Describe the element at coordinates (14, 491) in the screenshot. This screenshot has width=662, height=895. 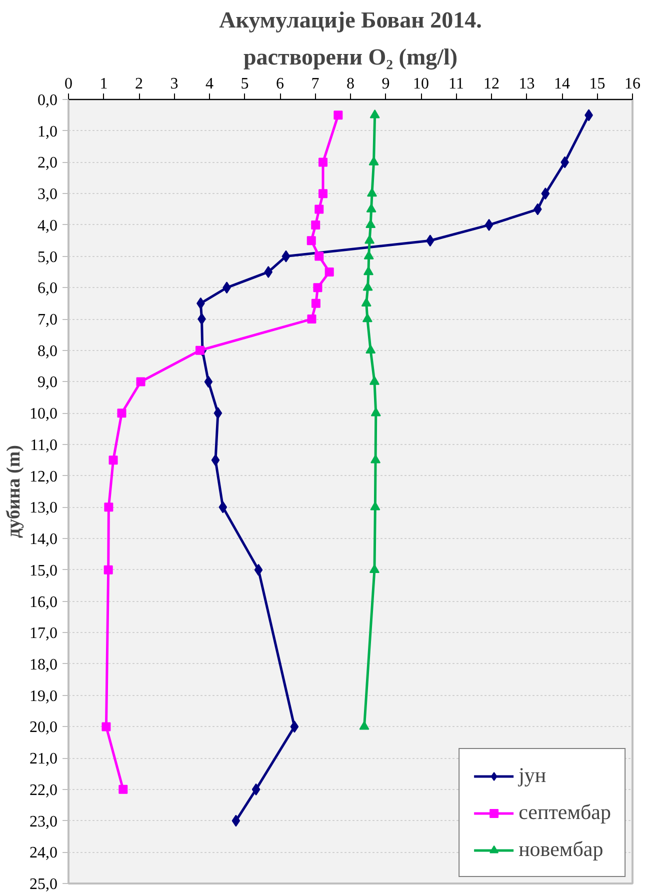
I see `y-axis-title: дубина (m)` at that location.